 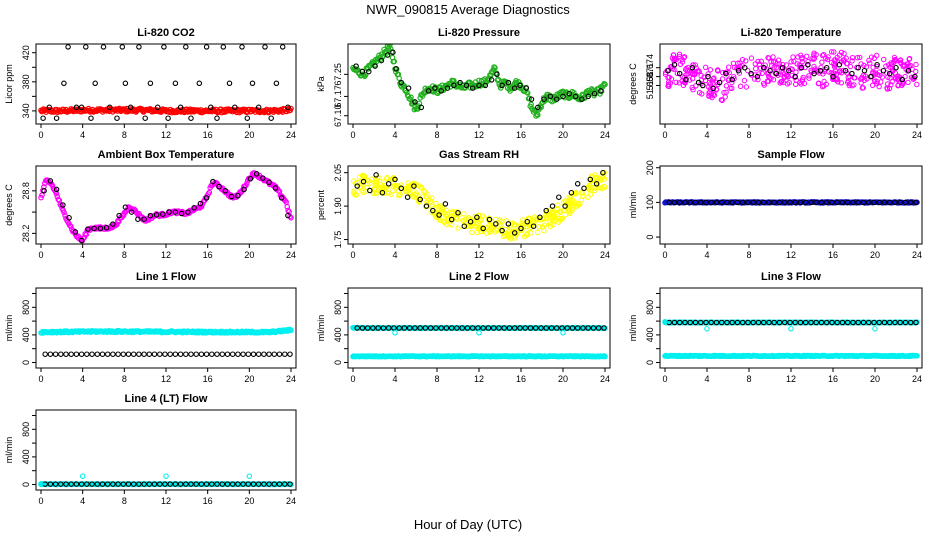 I want to click on y-tick-label: 51.671, so click(x=650, y=77).